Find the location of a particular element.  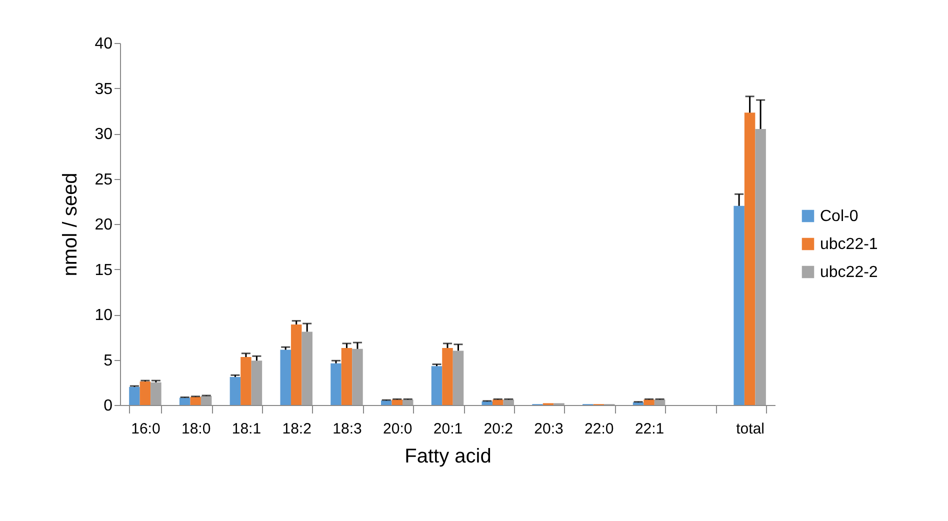

x-tick-label: 20:3 is located at coordinates (549, 429).